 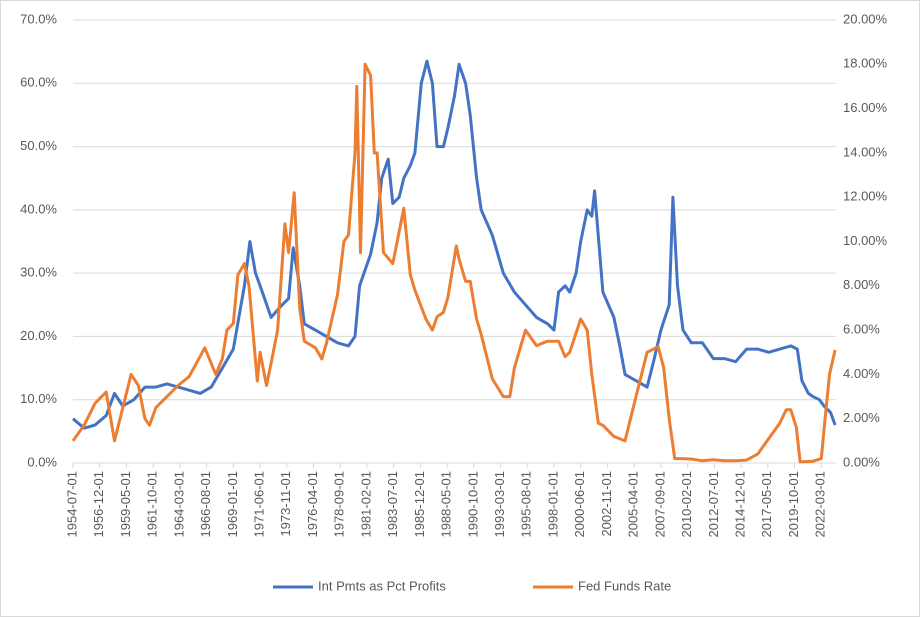 I want to click on x-tick-label: 2019-10-01, so click(x=793, y=504).